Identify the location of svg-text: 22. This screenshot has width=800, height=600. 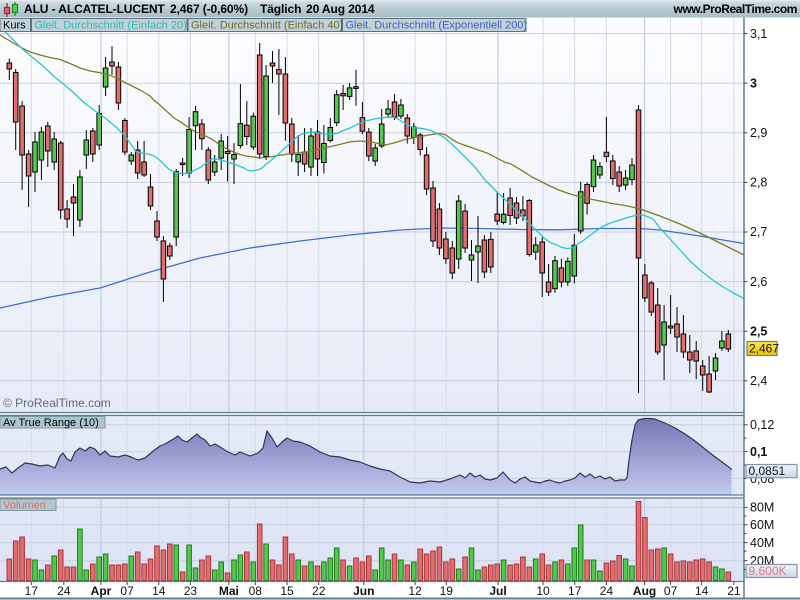
(319, 591).